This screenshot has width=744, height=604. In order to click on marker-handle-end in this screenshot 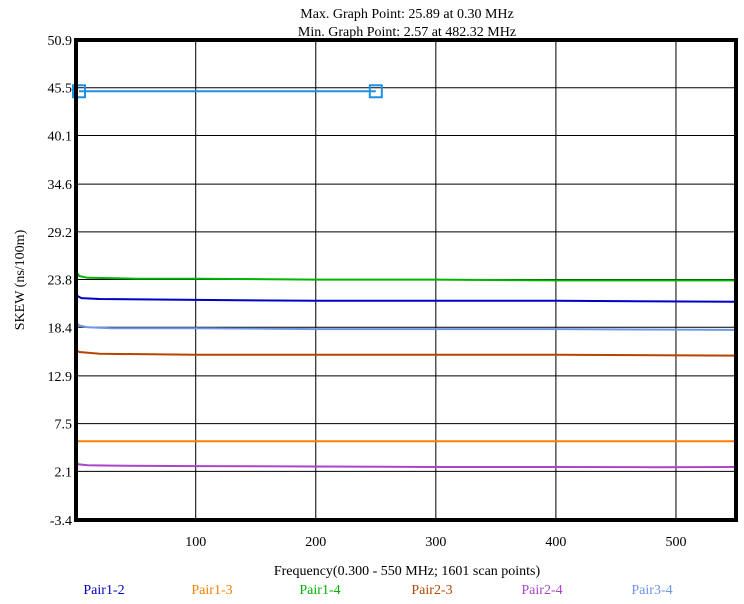, I will do `click(375, 91)`.